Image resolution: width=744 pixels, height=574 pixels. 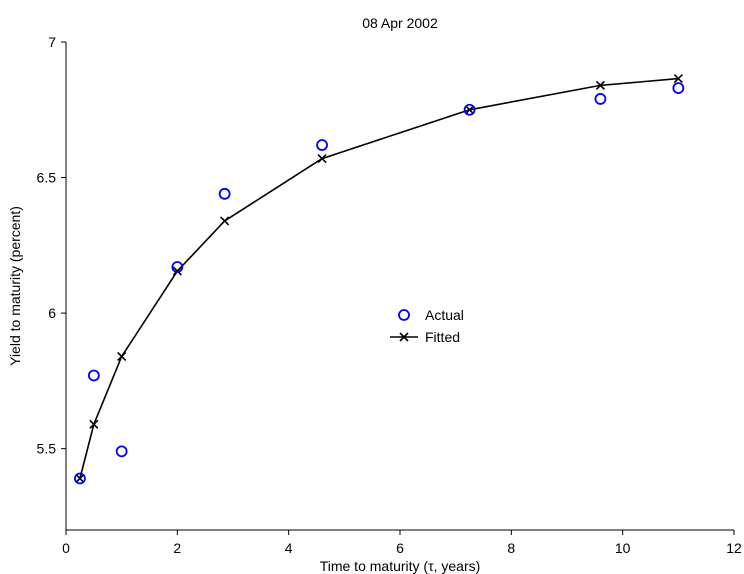 I want to click on x-tick-label: 6, so click(x=400, y=548).